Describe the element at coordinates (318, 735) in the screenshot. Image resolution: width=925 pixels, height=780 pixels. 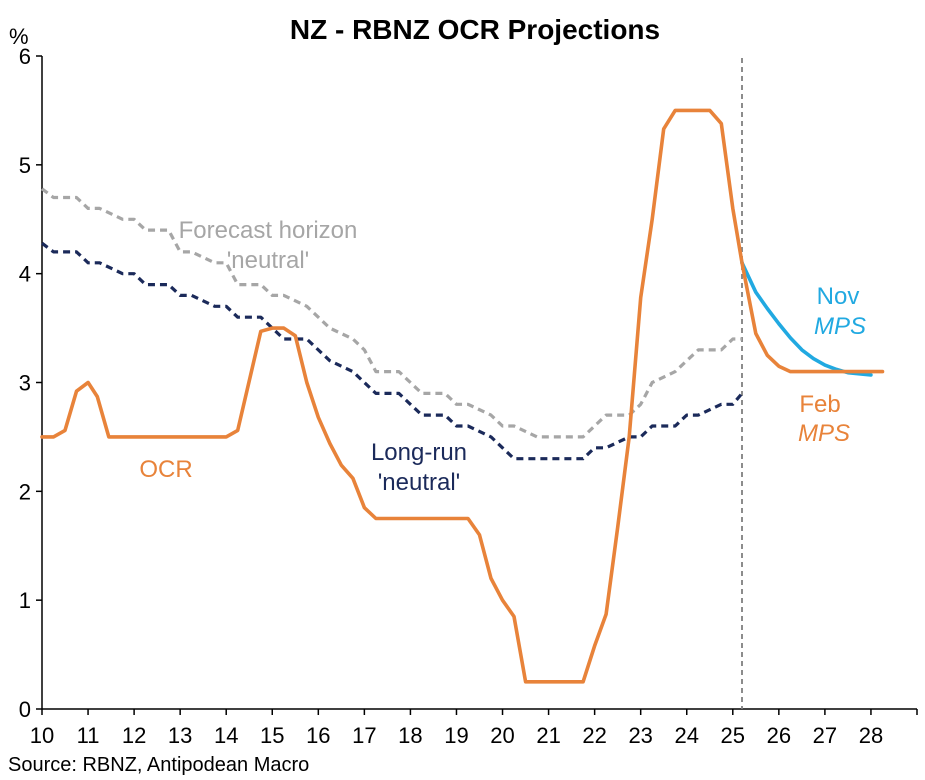
I see `x-tick-label: 16` at that location.